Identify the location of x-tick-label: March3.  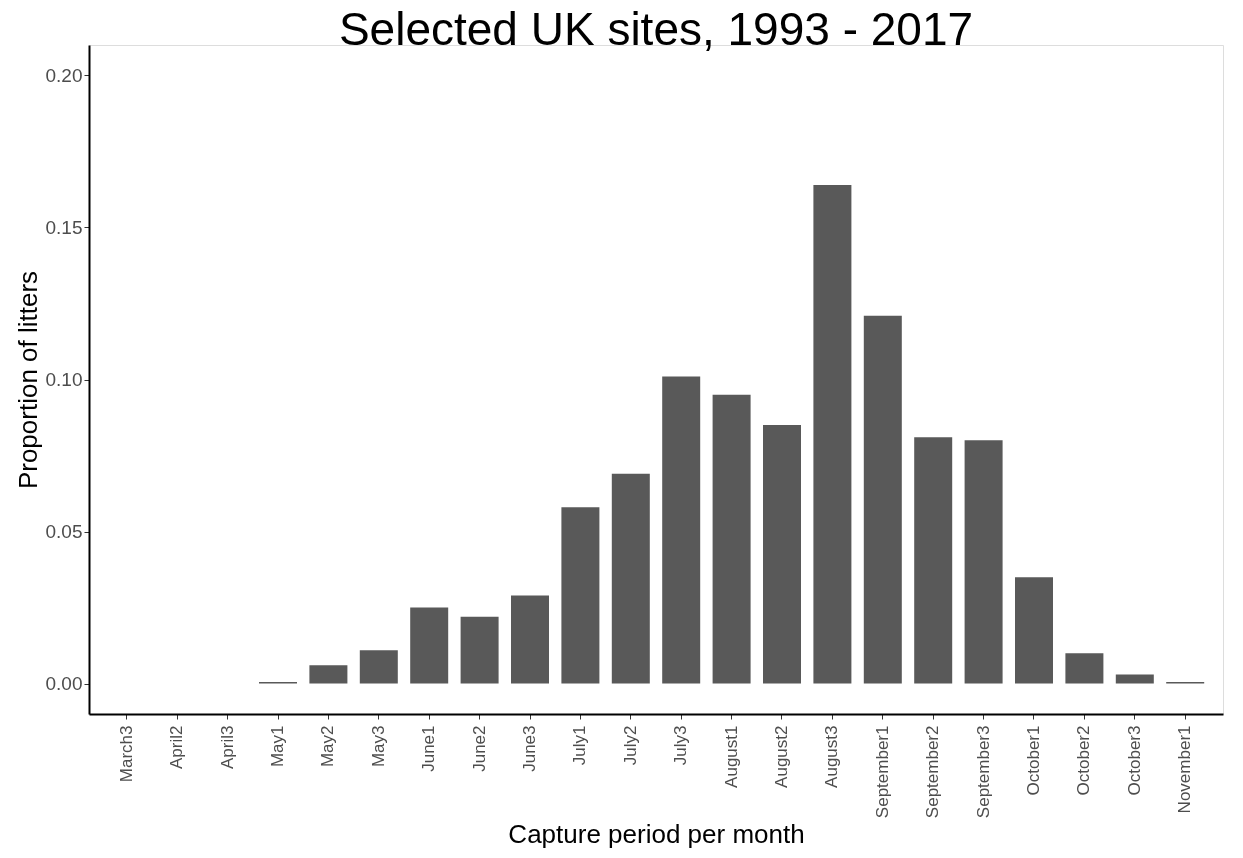
(126, 754).